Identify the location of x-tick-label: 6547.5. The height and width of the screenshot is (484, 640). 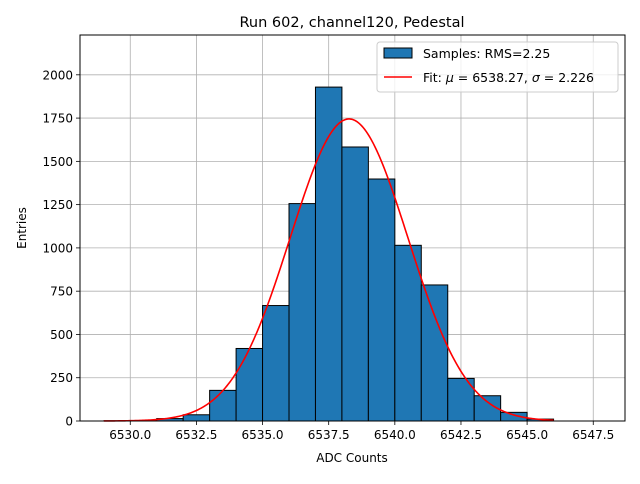
(593, 435).